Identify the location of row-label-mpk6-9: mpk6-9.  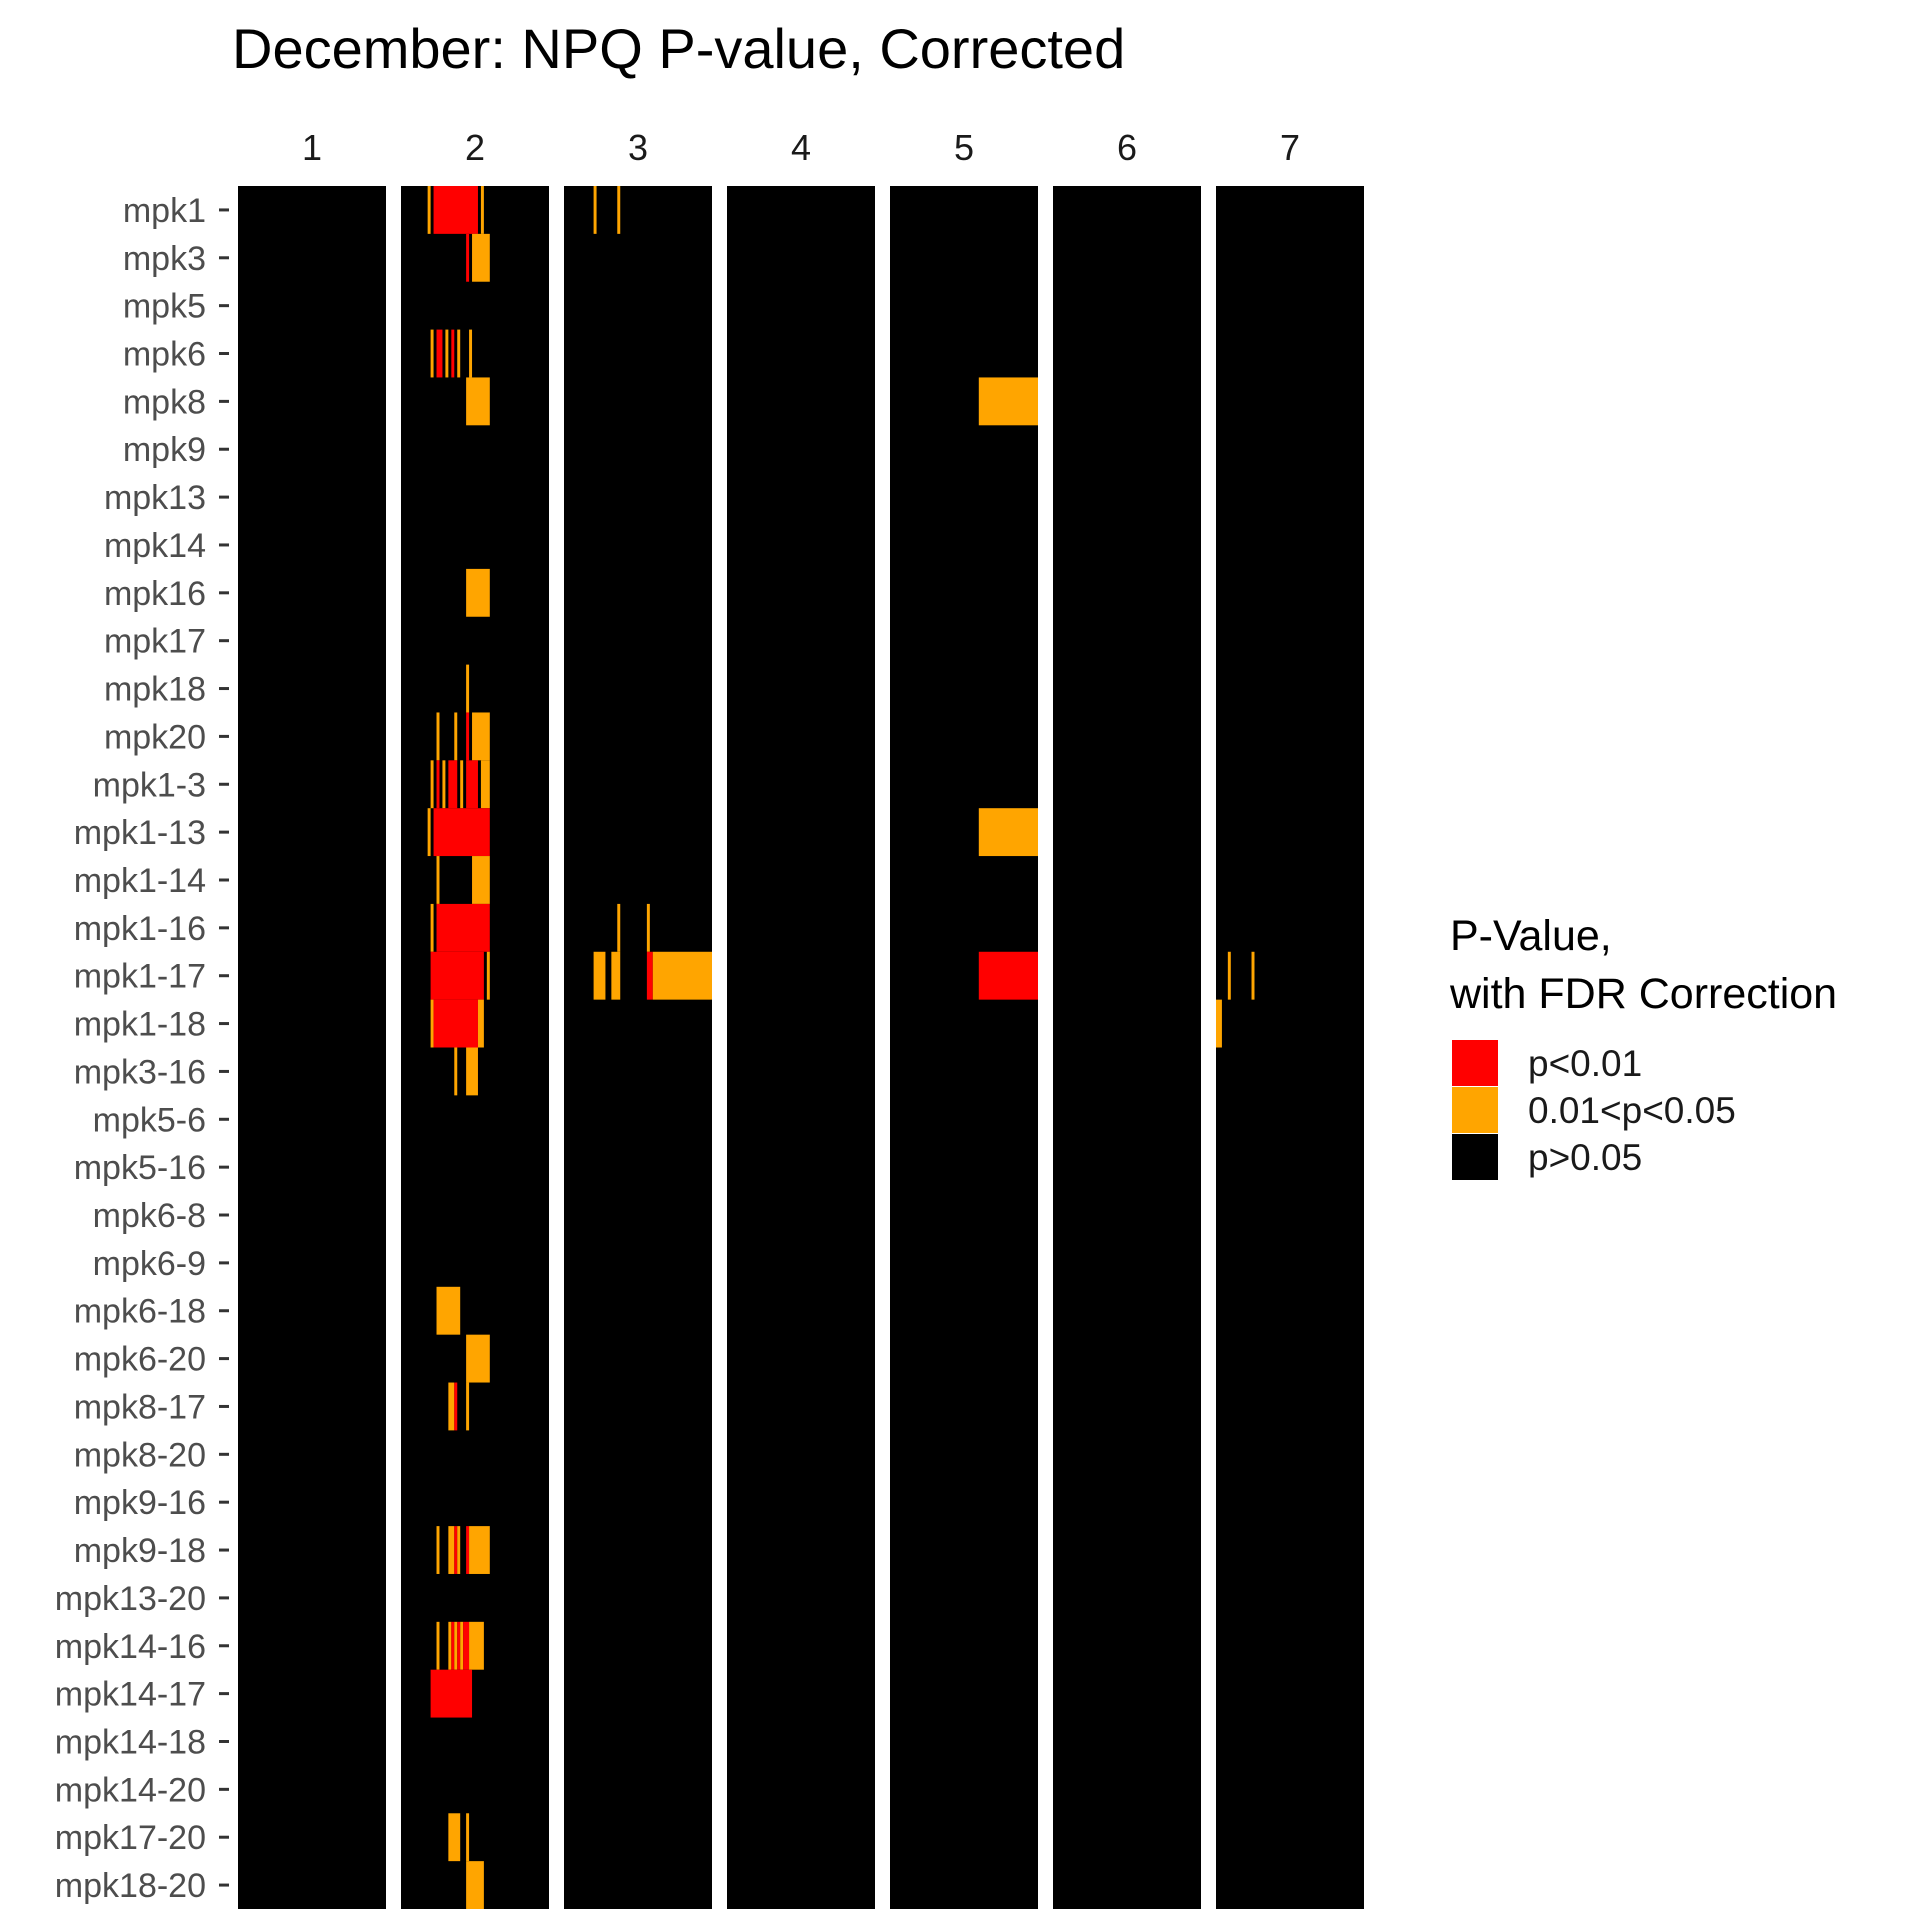
(149, 1264).